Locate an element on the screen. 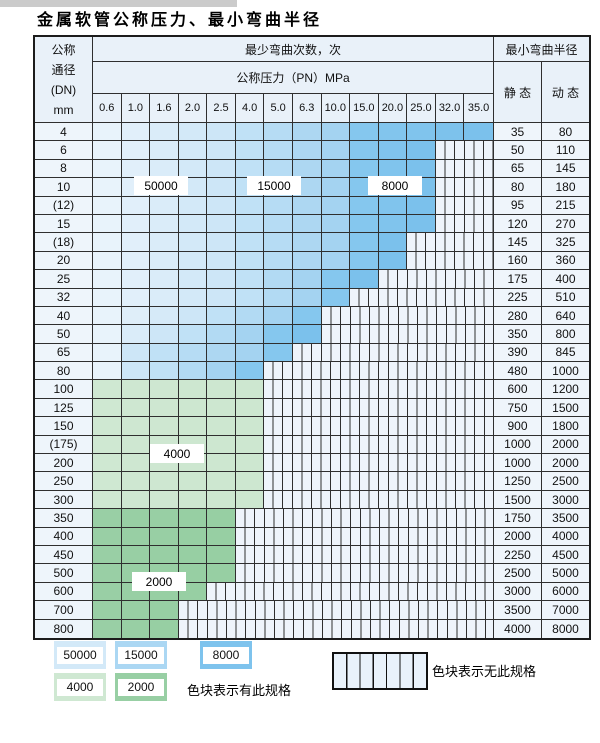  pressure-col-header: 6.3 is located at coordinates (307, 108).